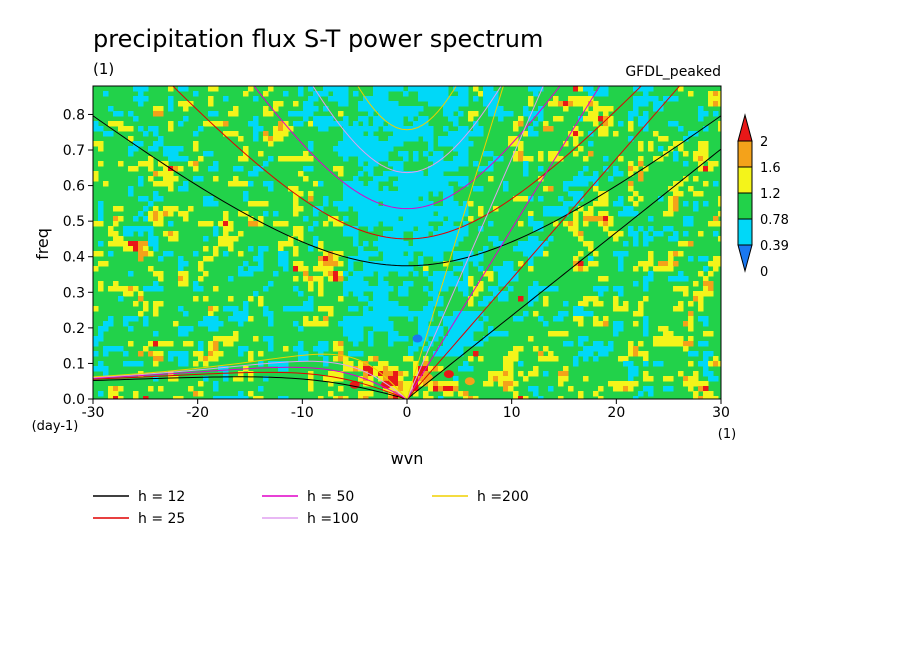  Describe the element at coordinates (74, 115) in the screenshot. I see `y-tick-label: 0.8` at that location.